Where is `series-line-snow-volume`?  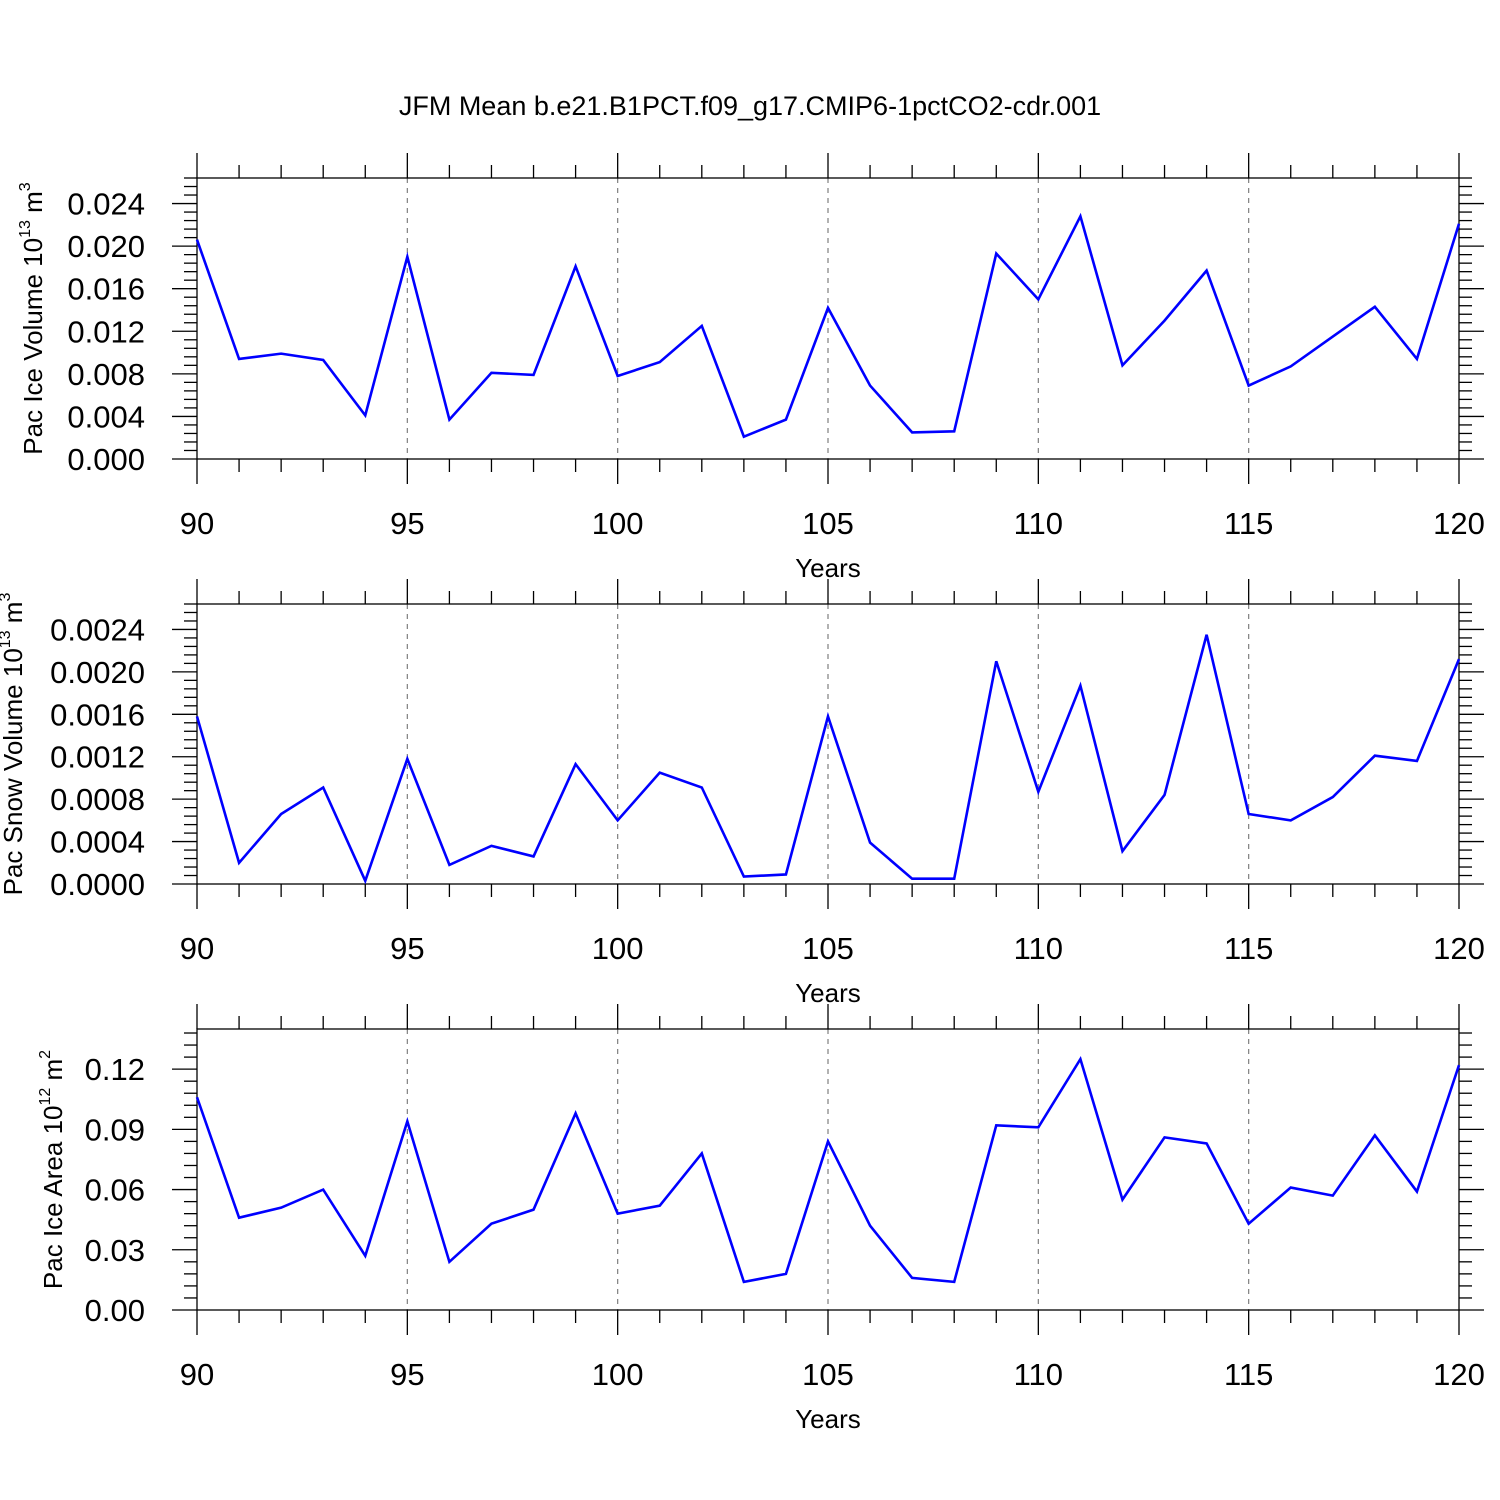
series-line-snow-volume is located at coordinates (828, 759).